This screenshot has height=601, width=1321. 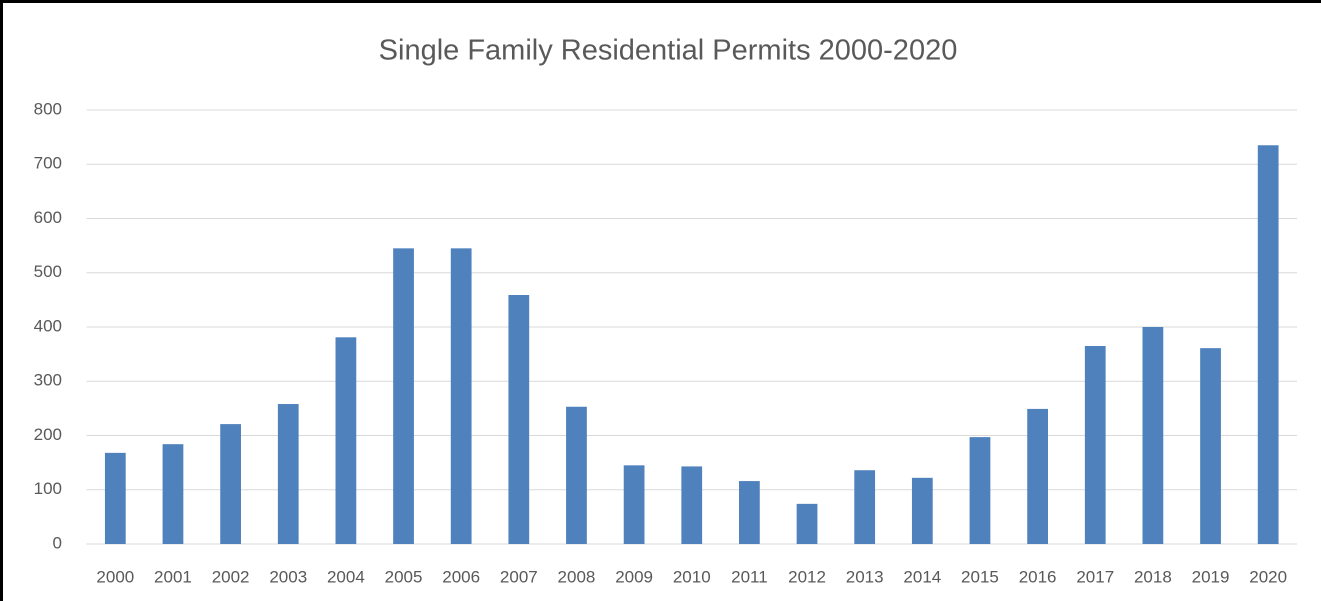 What do you see at coordinates (461, 576) in the screenshot?
I see `x-tick-label: 2006` at bounding box center [461, 576].